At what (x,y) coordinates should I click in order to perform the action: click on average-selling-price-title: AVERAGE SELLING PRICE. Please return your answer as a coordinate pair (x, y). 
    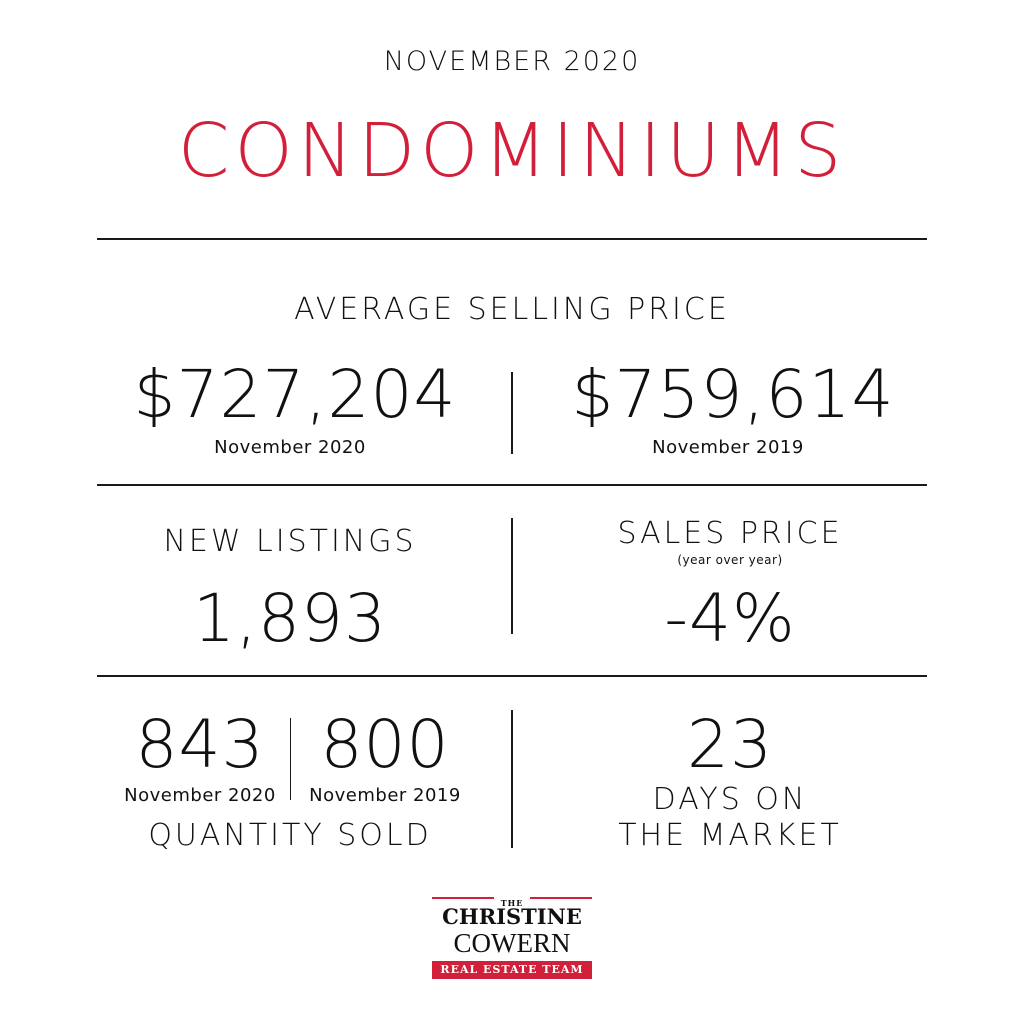
    Looking at the image, I should click on (512, 309).